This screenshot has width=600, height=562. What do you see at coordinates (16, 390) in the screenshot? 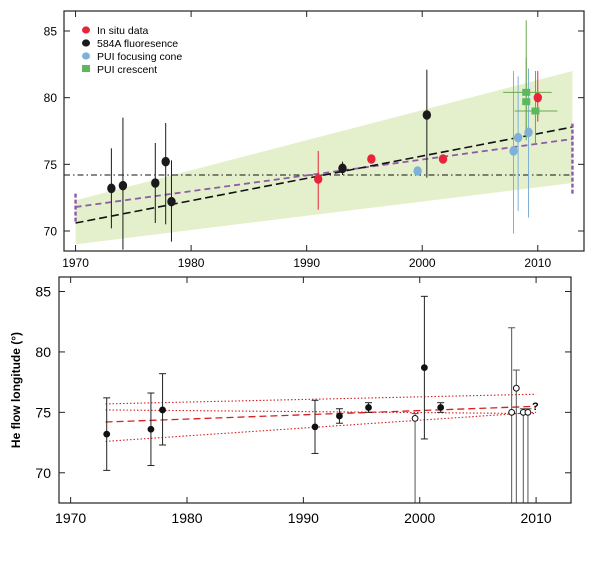
I see `y-axis-label: He flow longitude (°)` at bounding box center [16, 390].